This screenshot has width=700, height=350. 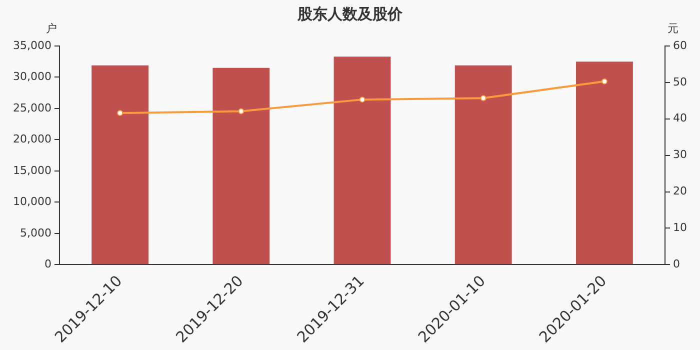 What do you see at coordinates (32, 170) in the screenshot?
I see `y-tick-label: 15,000` at bounding box center [32, 170].